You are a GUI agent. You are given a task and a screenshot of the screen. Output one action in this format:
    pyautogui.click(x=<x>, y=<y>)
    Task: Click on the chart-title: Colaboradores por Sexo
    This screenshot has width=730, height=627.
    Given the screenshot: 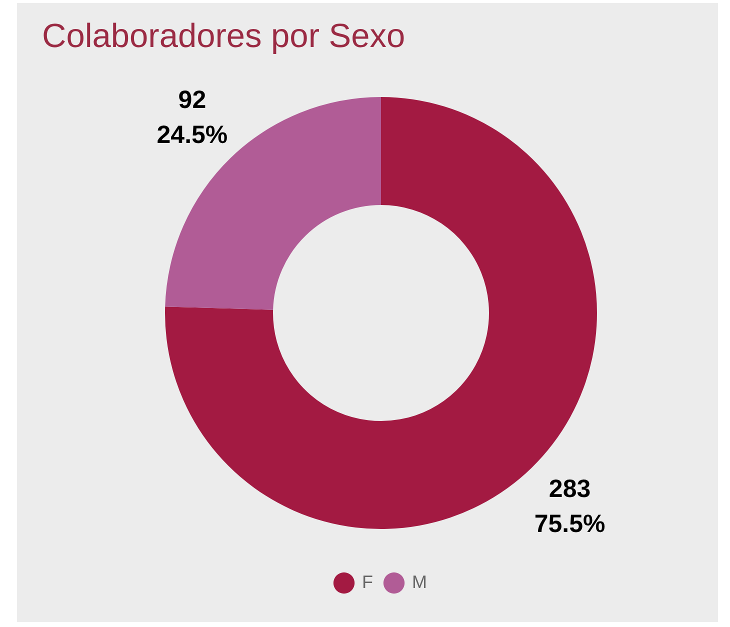 What is the action you would take?
    pyautogui.click(x=224, y=37)
    